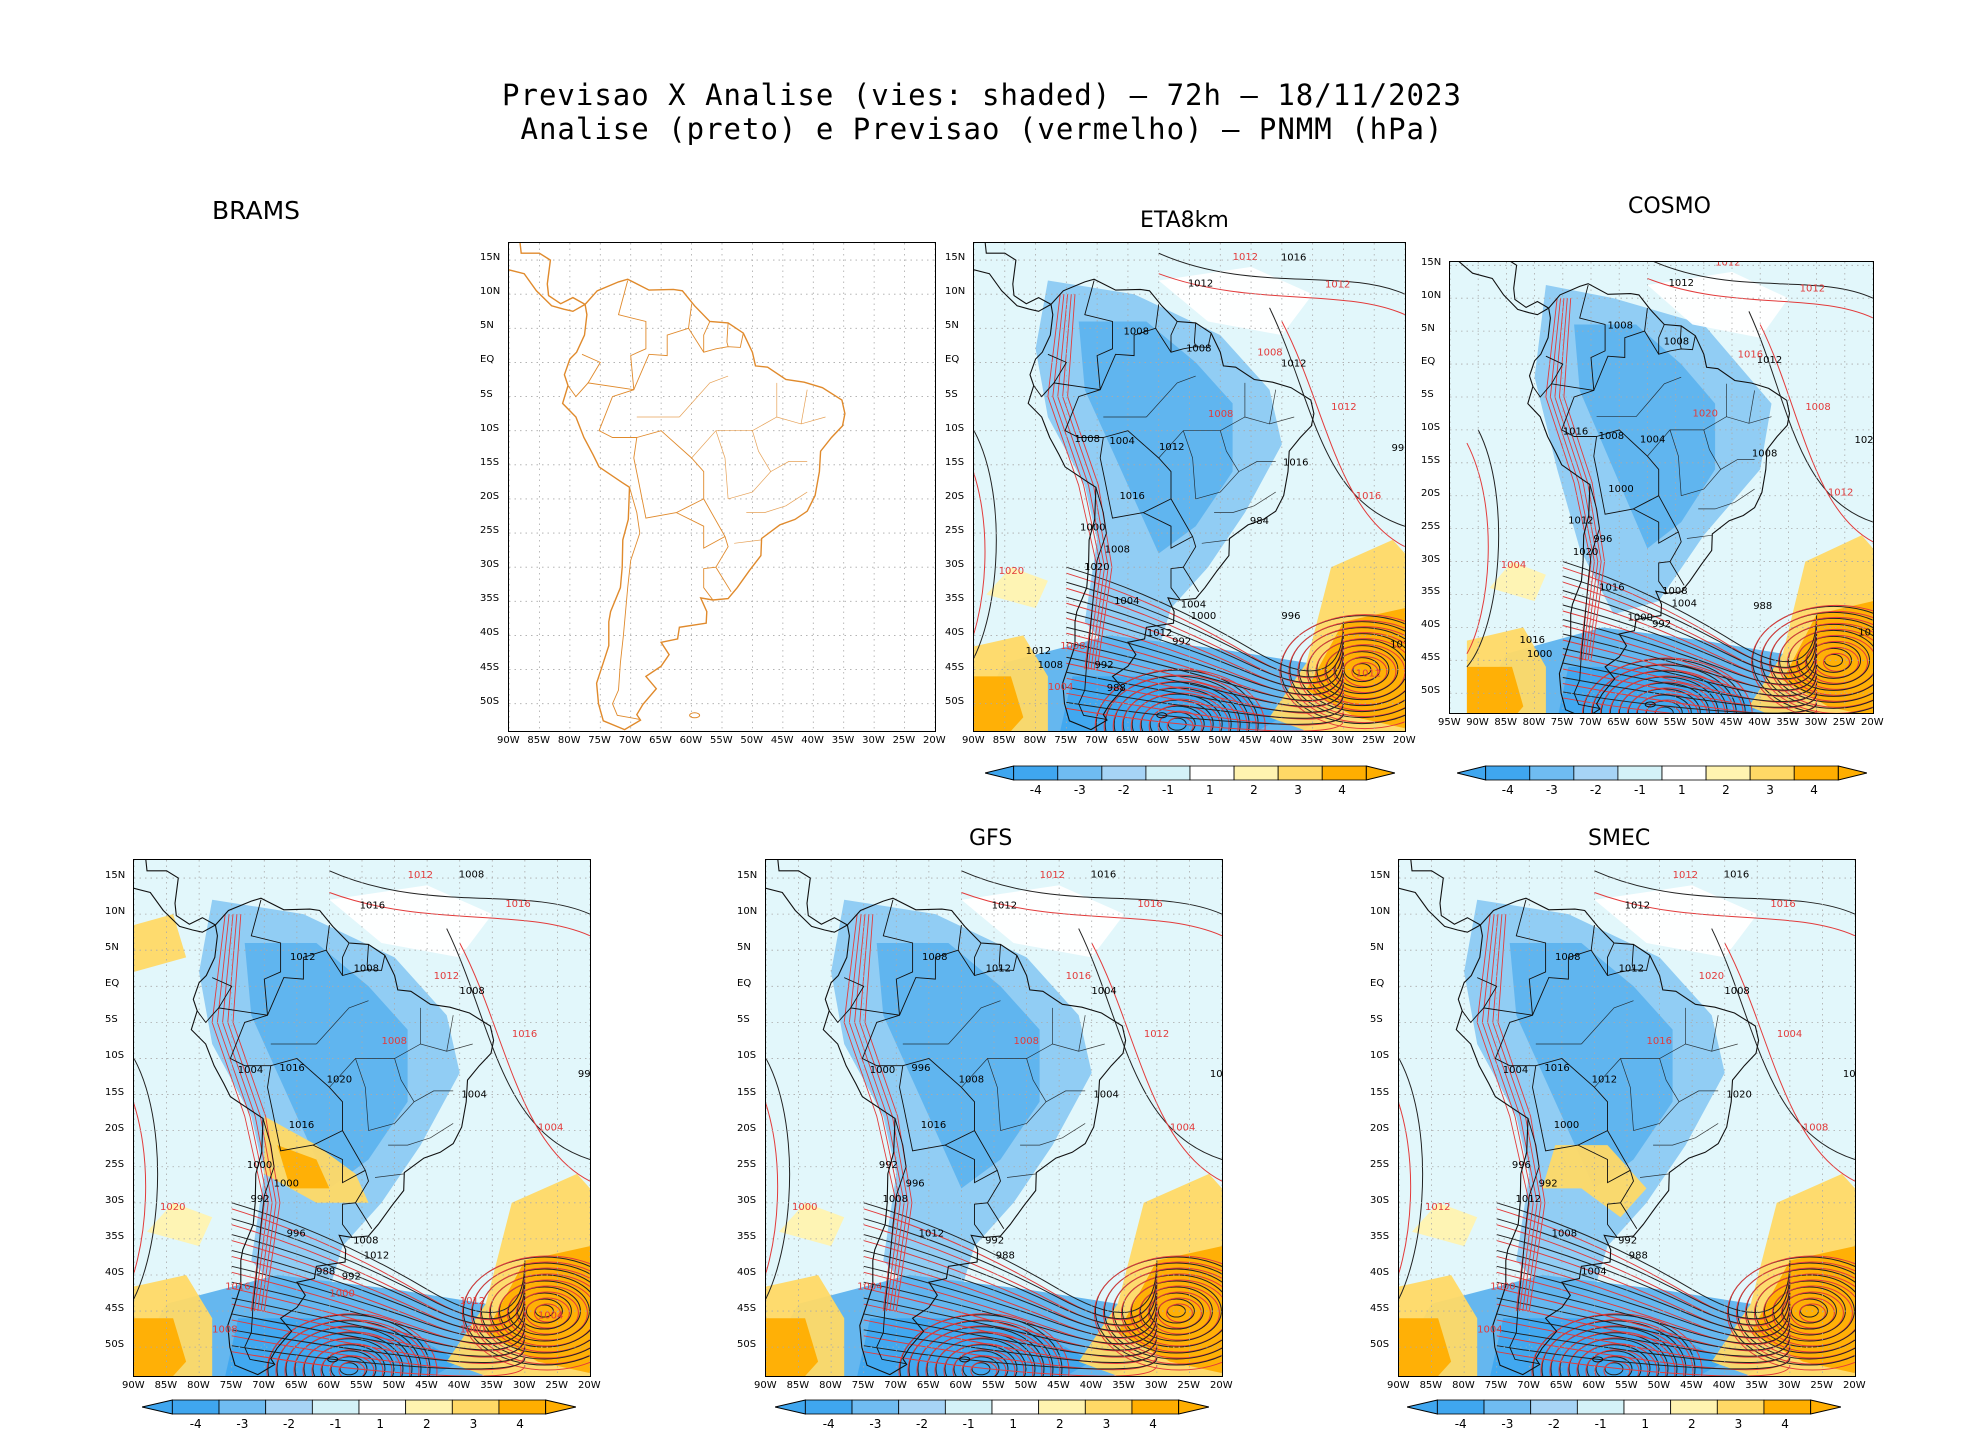  I want to click on eta-lon-label: 60W, so click(1158, 740).